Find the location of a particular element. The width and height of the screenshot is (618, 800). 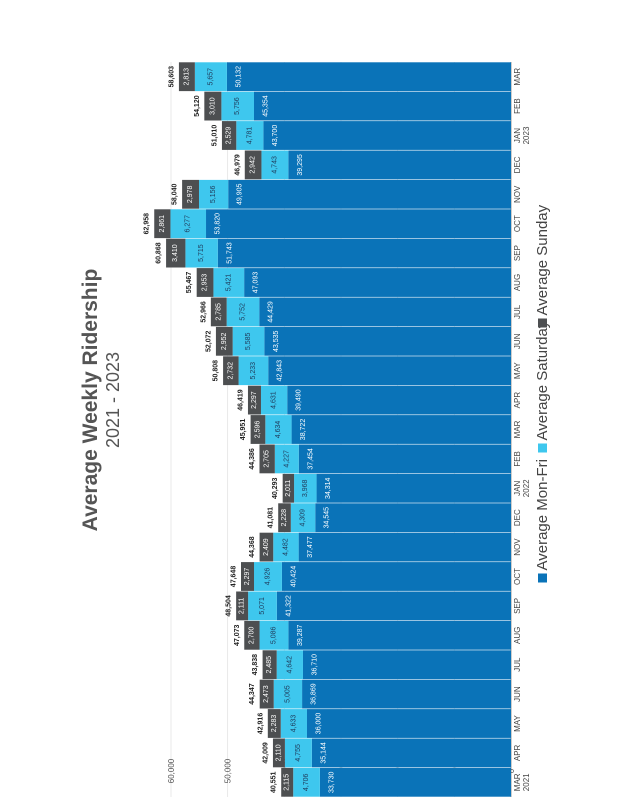

data-label: 4,755 is located at coordinates (298, 753).